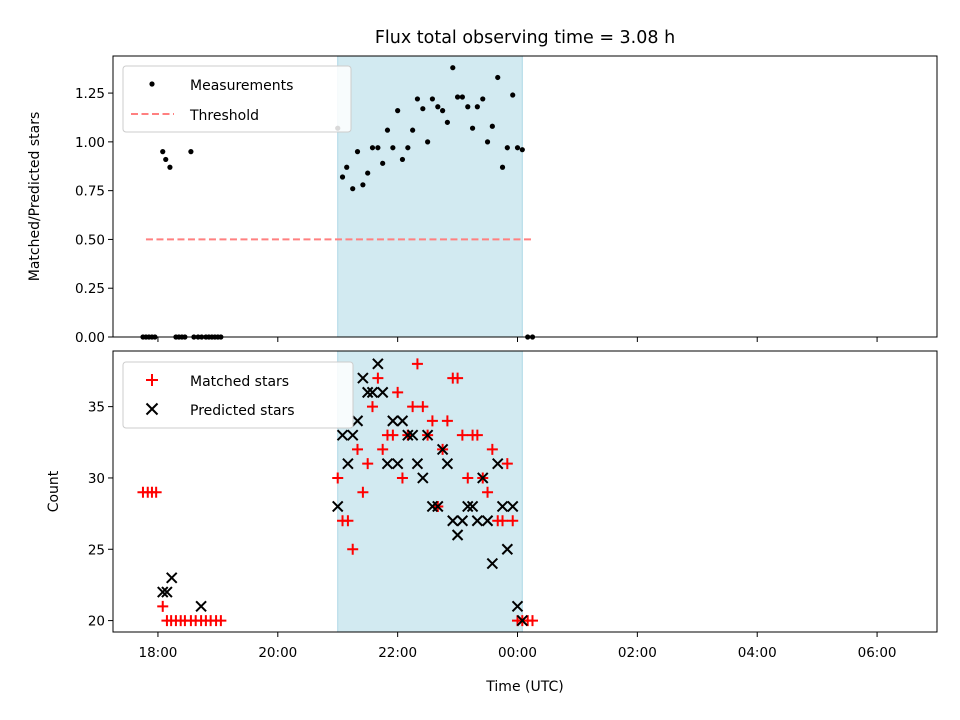 The width and height of the screenshot is (960, 720). What do you see at coordinates (524, 687) in the screenshot?
I see `x-axis-label: Time (UTC)` at bounding box center [524, 687].